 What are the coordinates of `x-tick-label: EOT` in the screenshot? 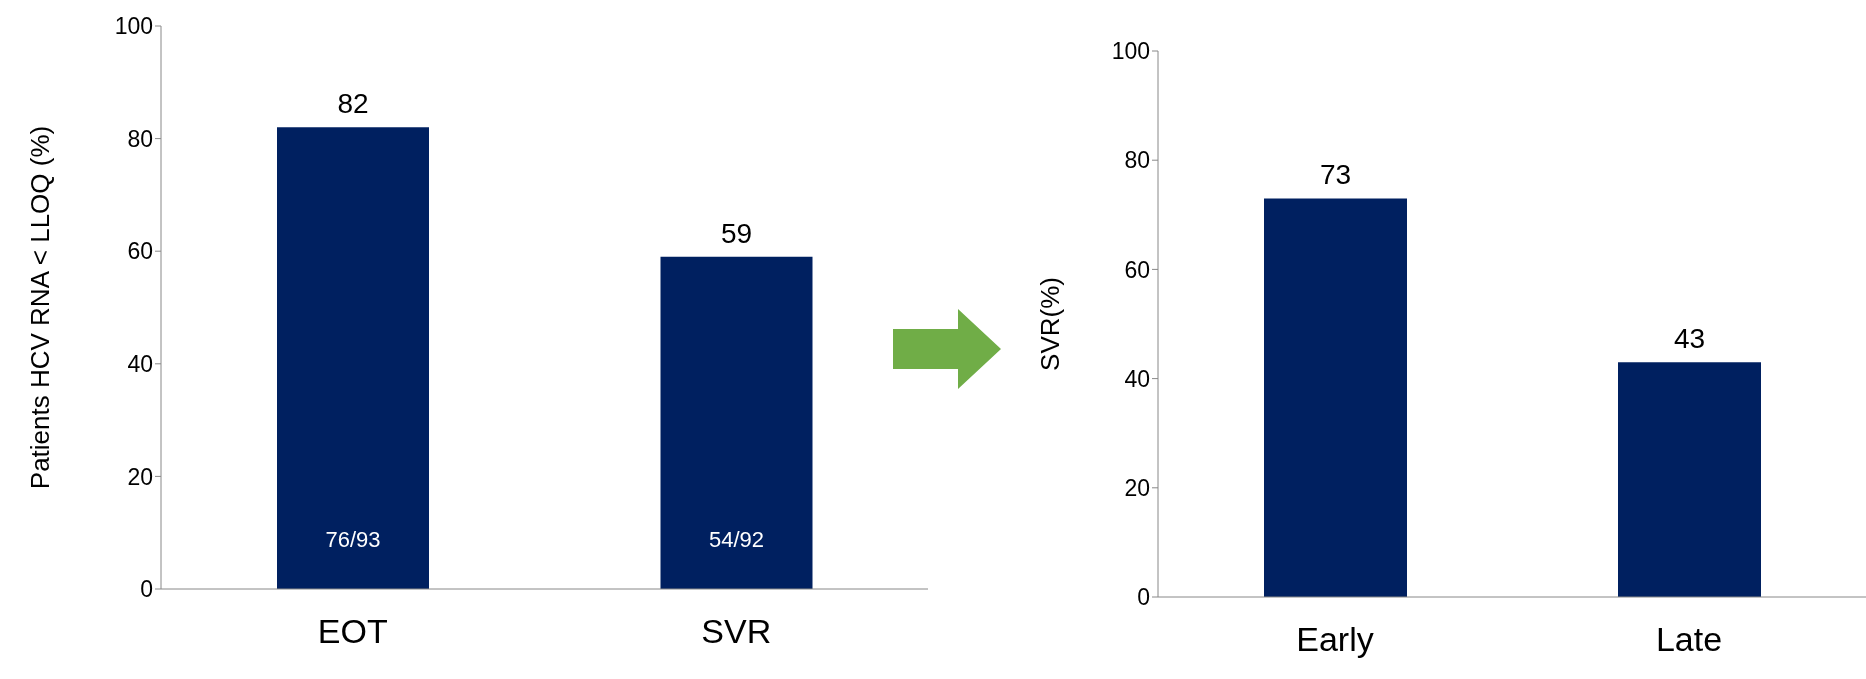 It's located at (352, 631).